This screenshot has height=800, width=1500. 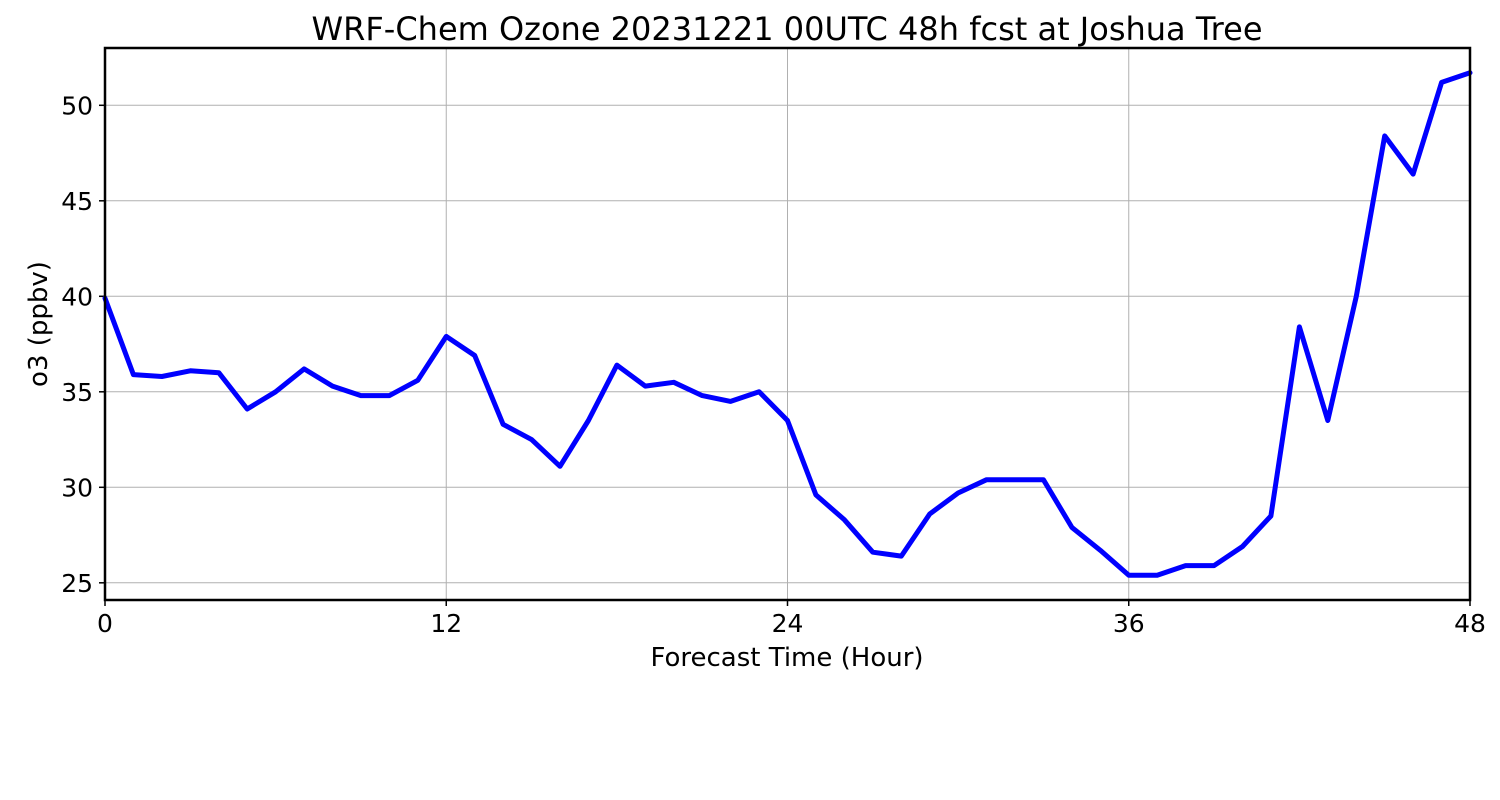 I want to click on x-axis-label: Forecast Time (Hour), so click(x=786, y=658).